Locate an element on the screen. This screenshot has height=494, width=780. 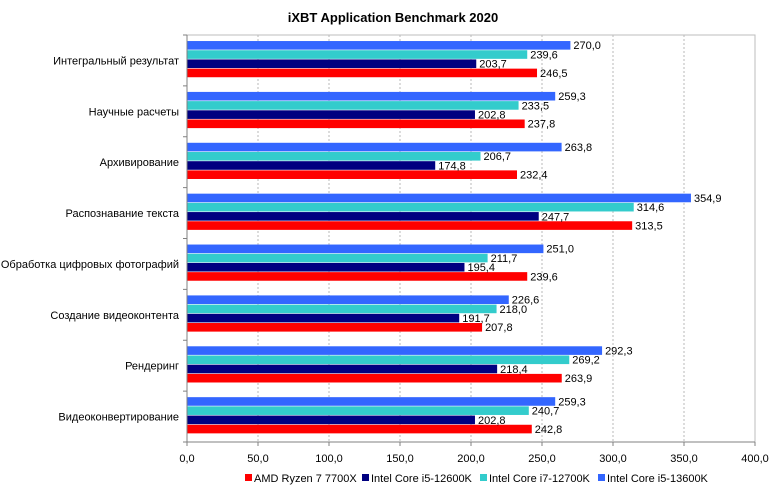
category-label: Архивирование is located at coordinates (139, 163).